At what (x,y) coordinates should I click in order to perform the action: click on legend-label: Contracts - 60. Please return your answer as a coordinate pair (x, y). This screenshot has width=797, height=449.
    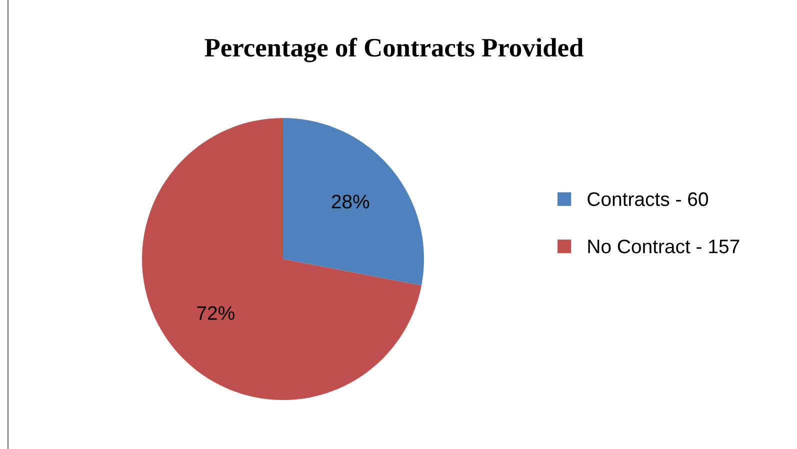
    Looking at the image, I should click on (648, 199).